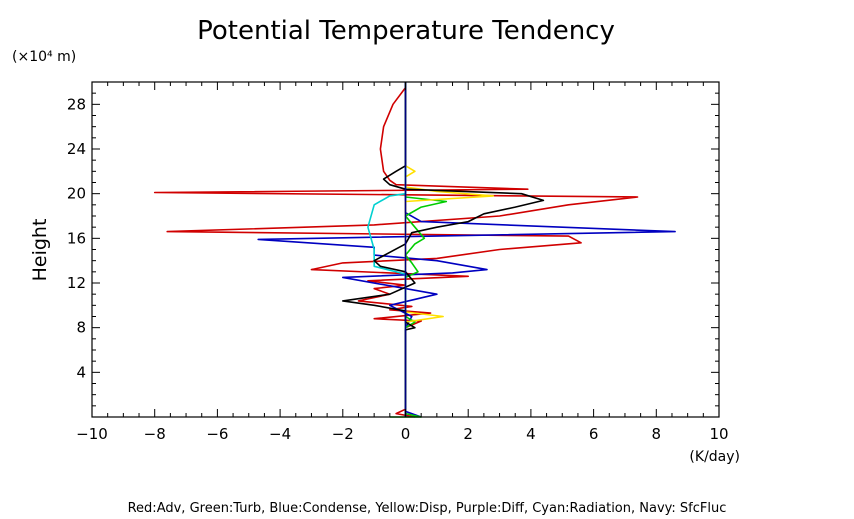 The height and width of the screenshot is (519, 854). I want to click on x-tick-label: −4, so click(280, 434).